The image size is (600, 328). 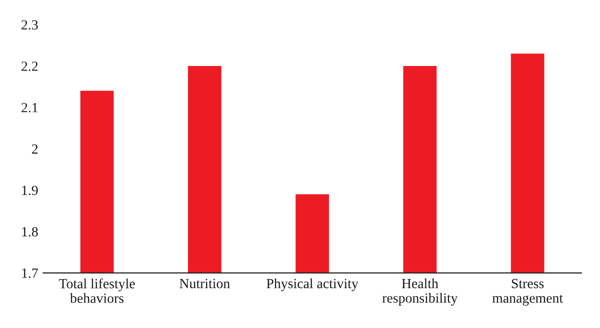 I want to click on y-tick-label: 2, so click(x=35, y=149).